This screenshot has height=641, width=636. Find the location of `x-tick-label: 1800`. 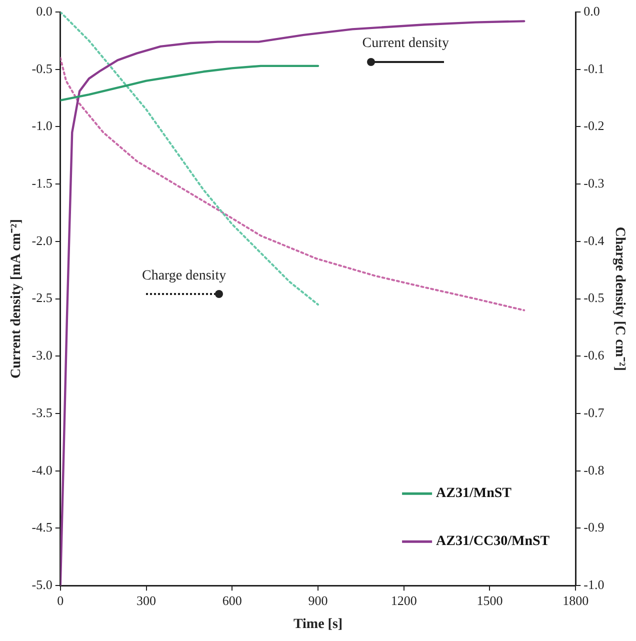

x-tick-label: 1800 is located at coordinates (575, 600).